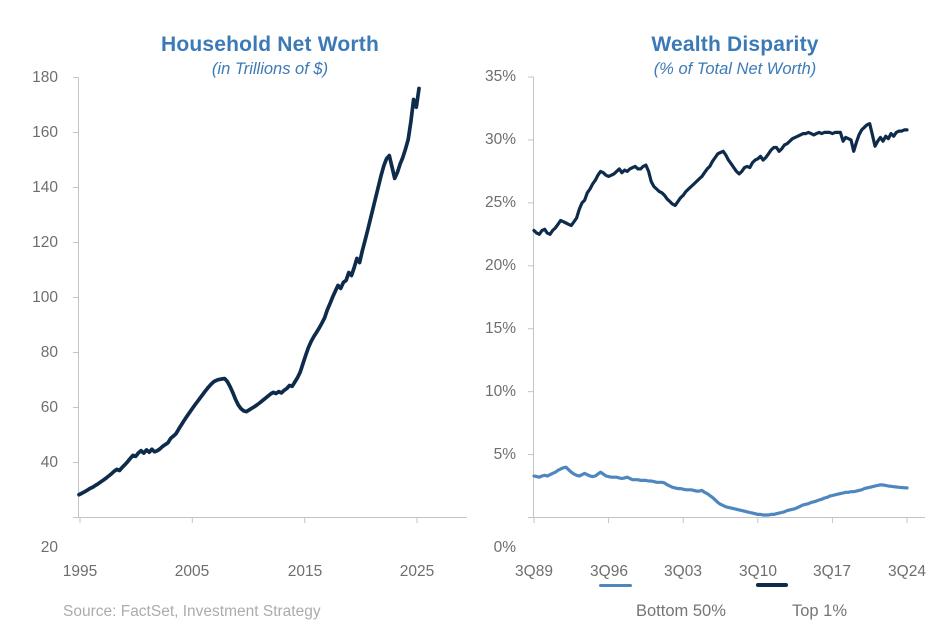 The image size is (943, 632). Describe the element at coordinates (683, 571) in the screenshot. I see `right-x-tick-label: 3Q03` at that location.